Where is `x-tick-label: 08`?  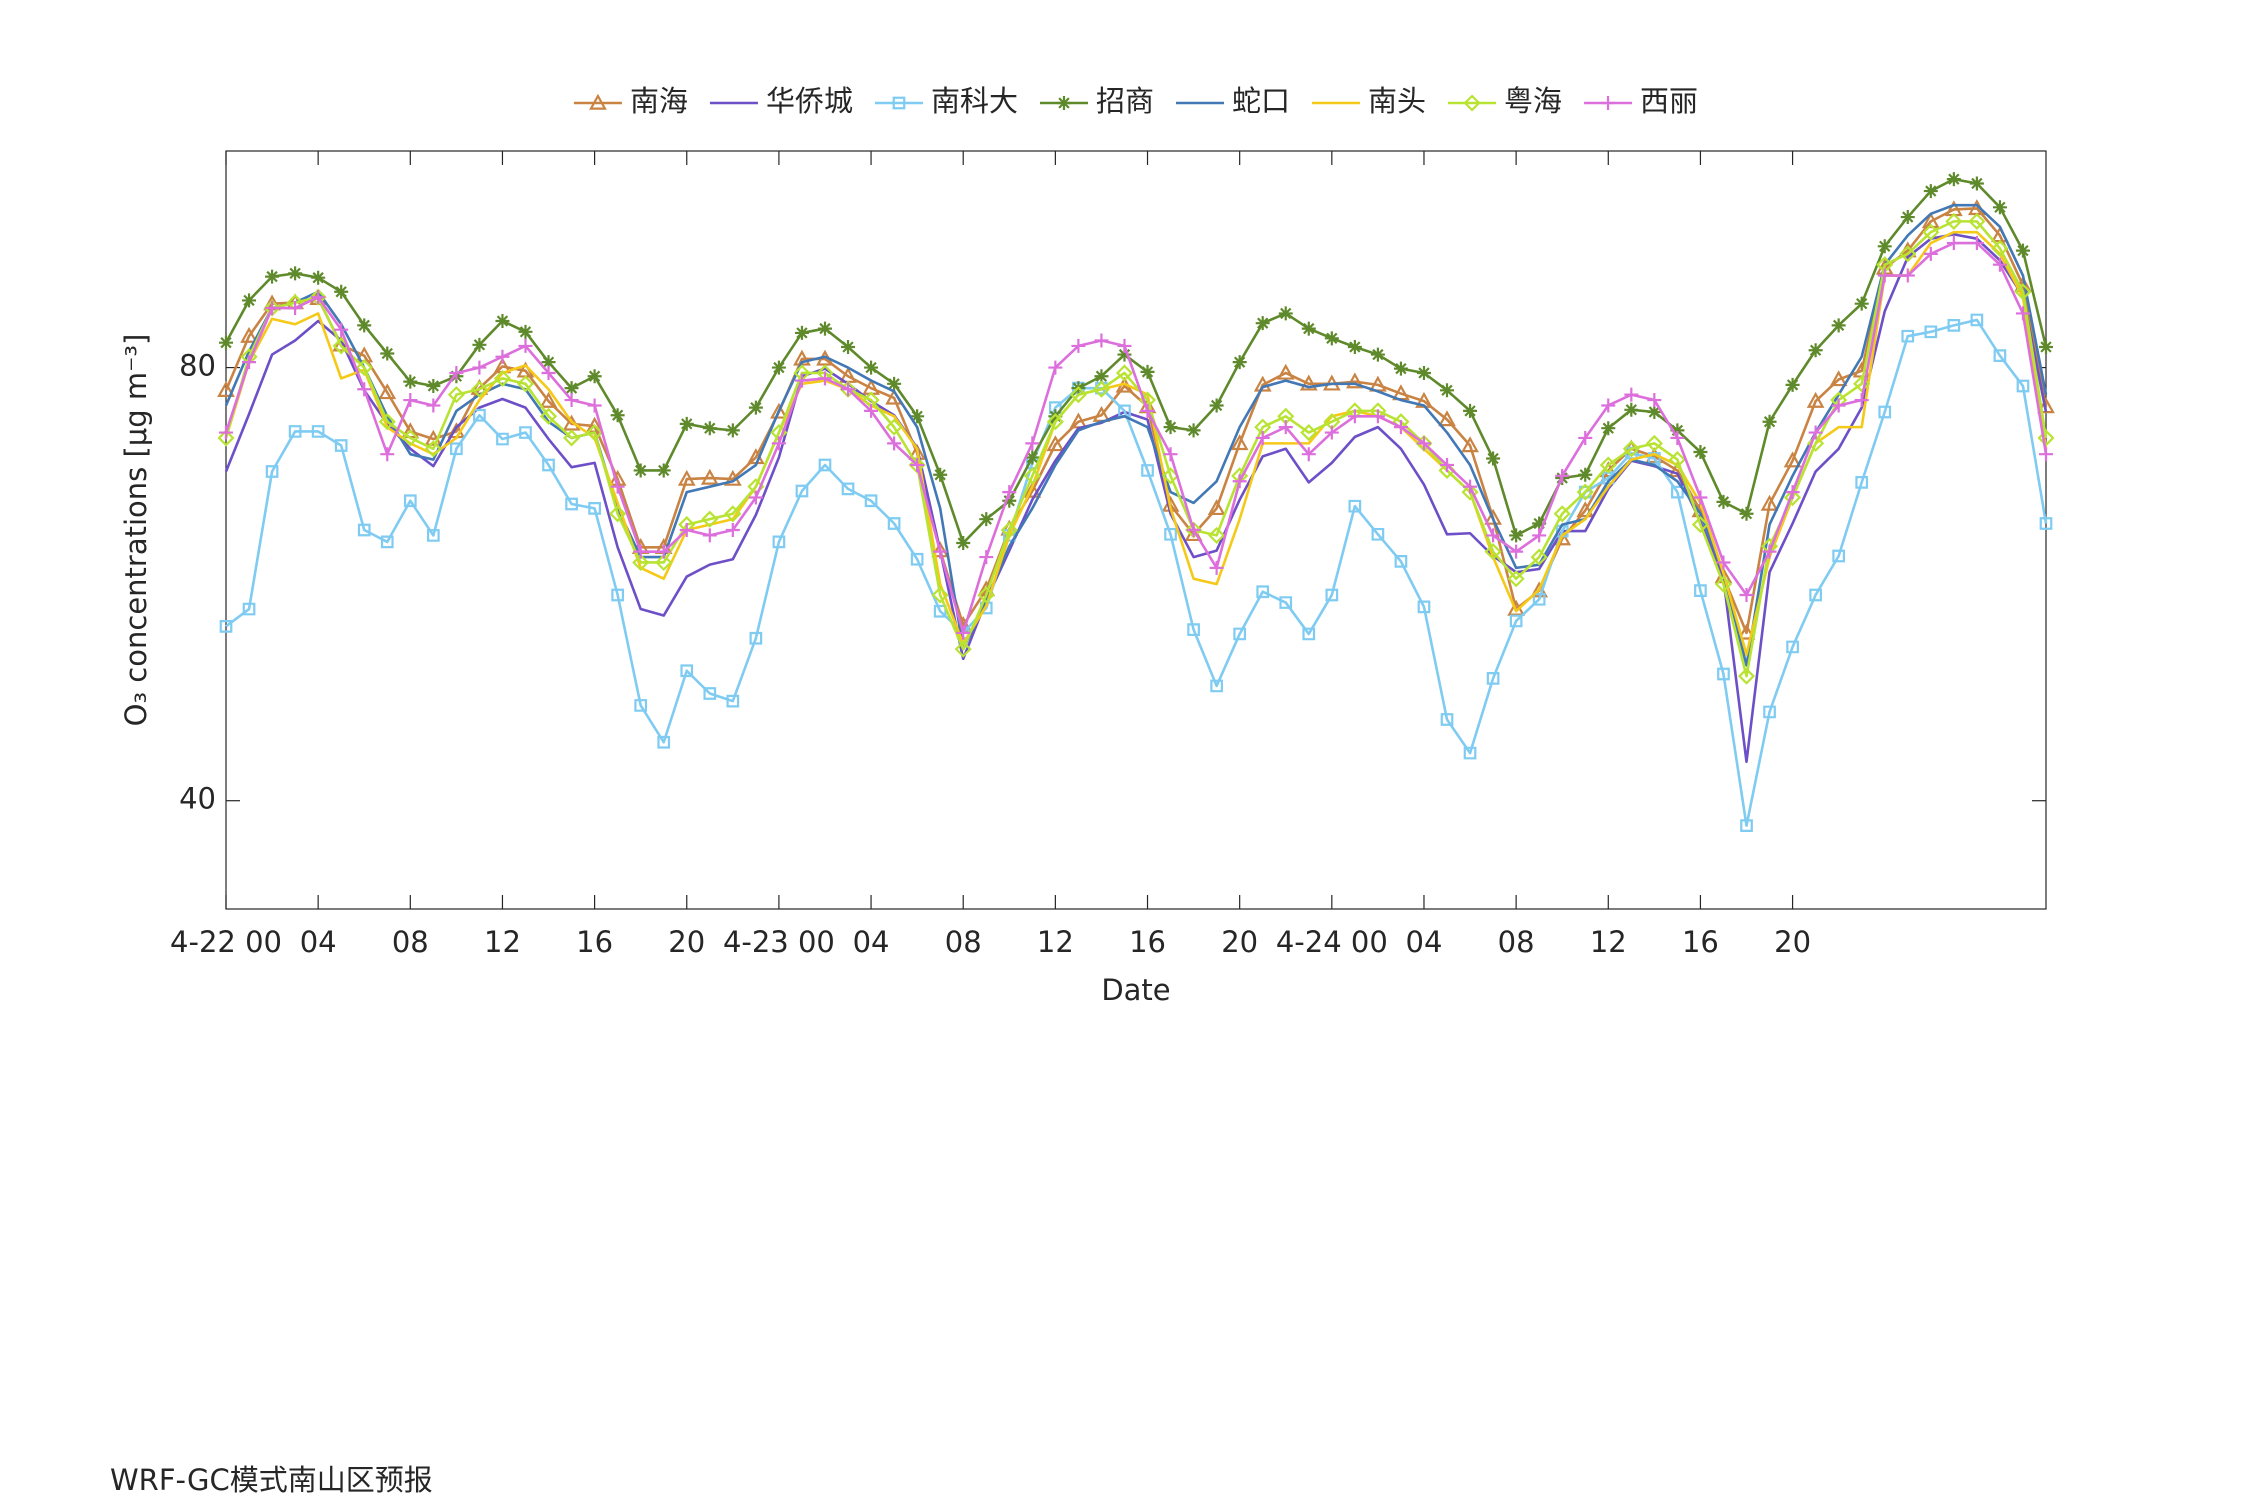 x-tick-label: 08 is located at coordinates (1516, 942).